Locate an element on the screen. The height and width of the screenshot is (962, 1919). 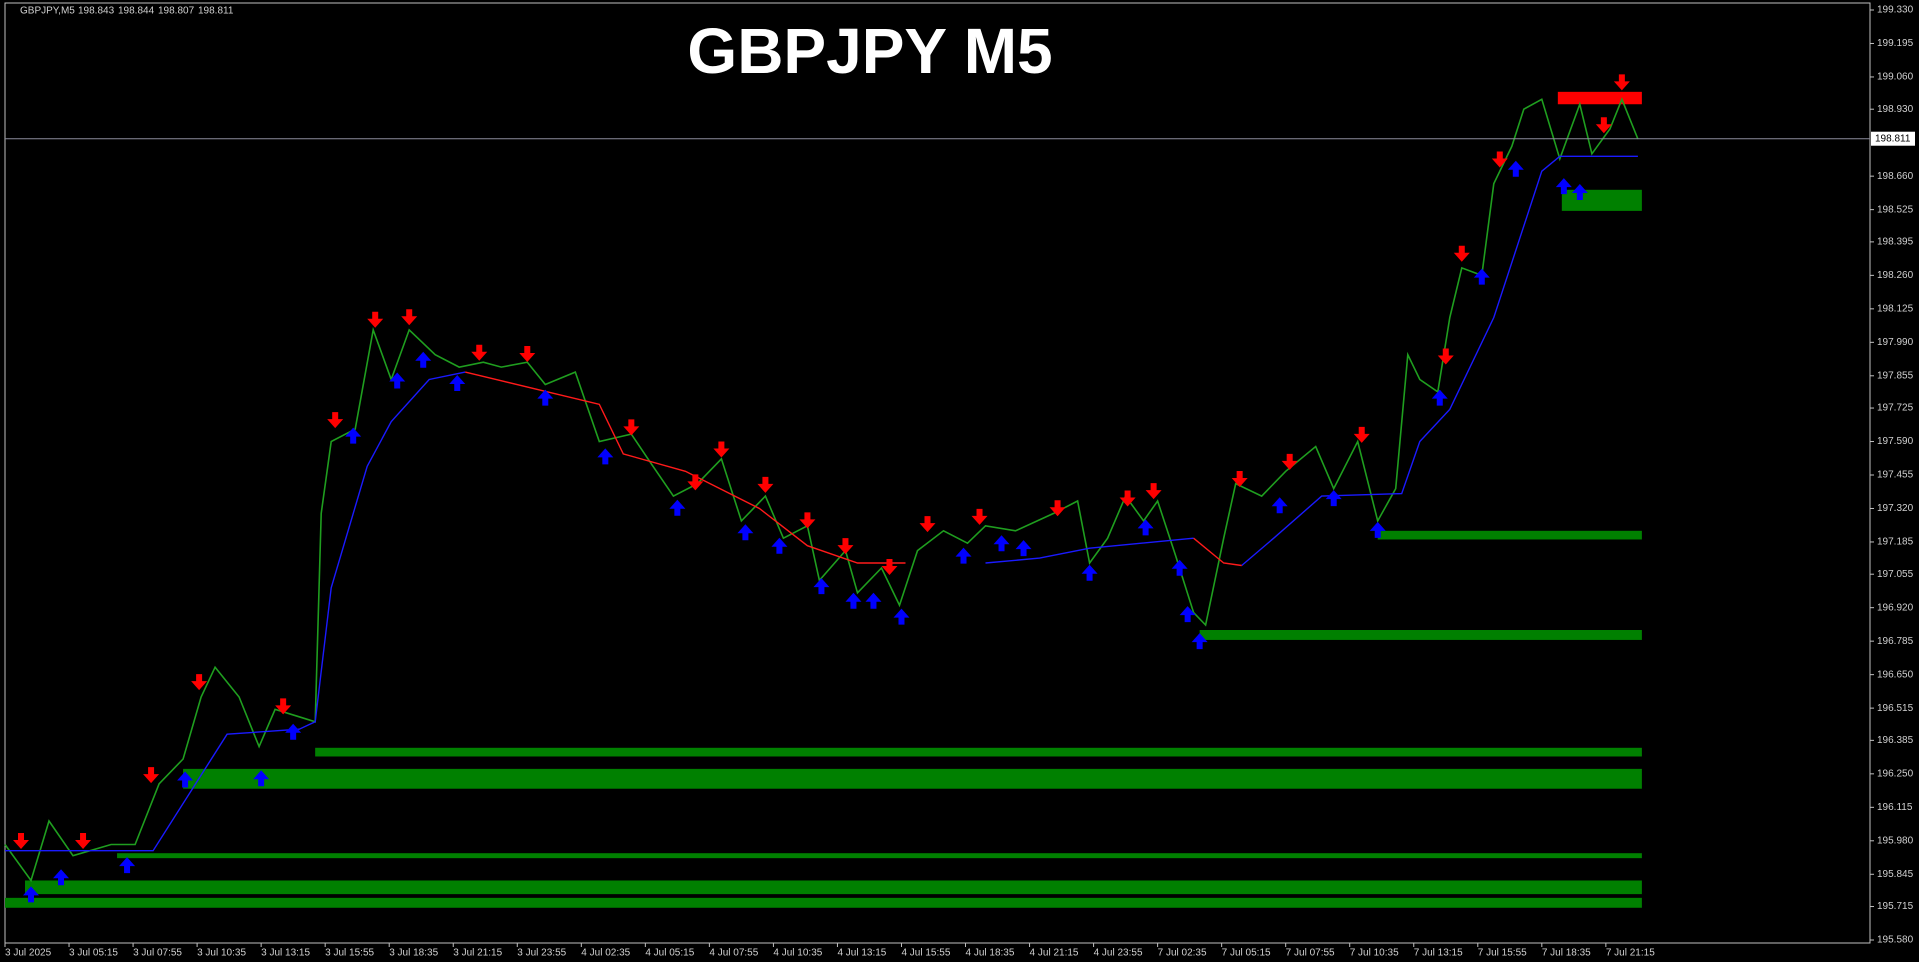
open: 198.843 is located at coordinates (96, 11).